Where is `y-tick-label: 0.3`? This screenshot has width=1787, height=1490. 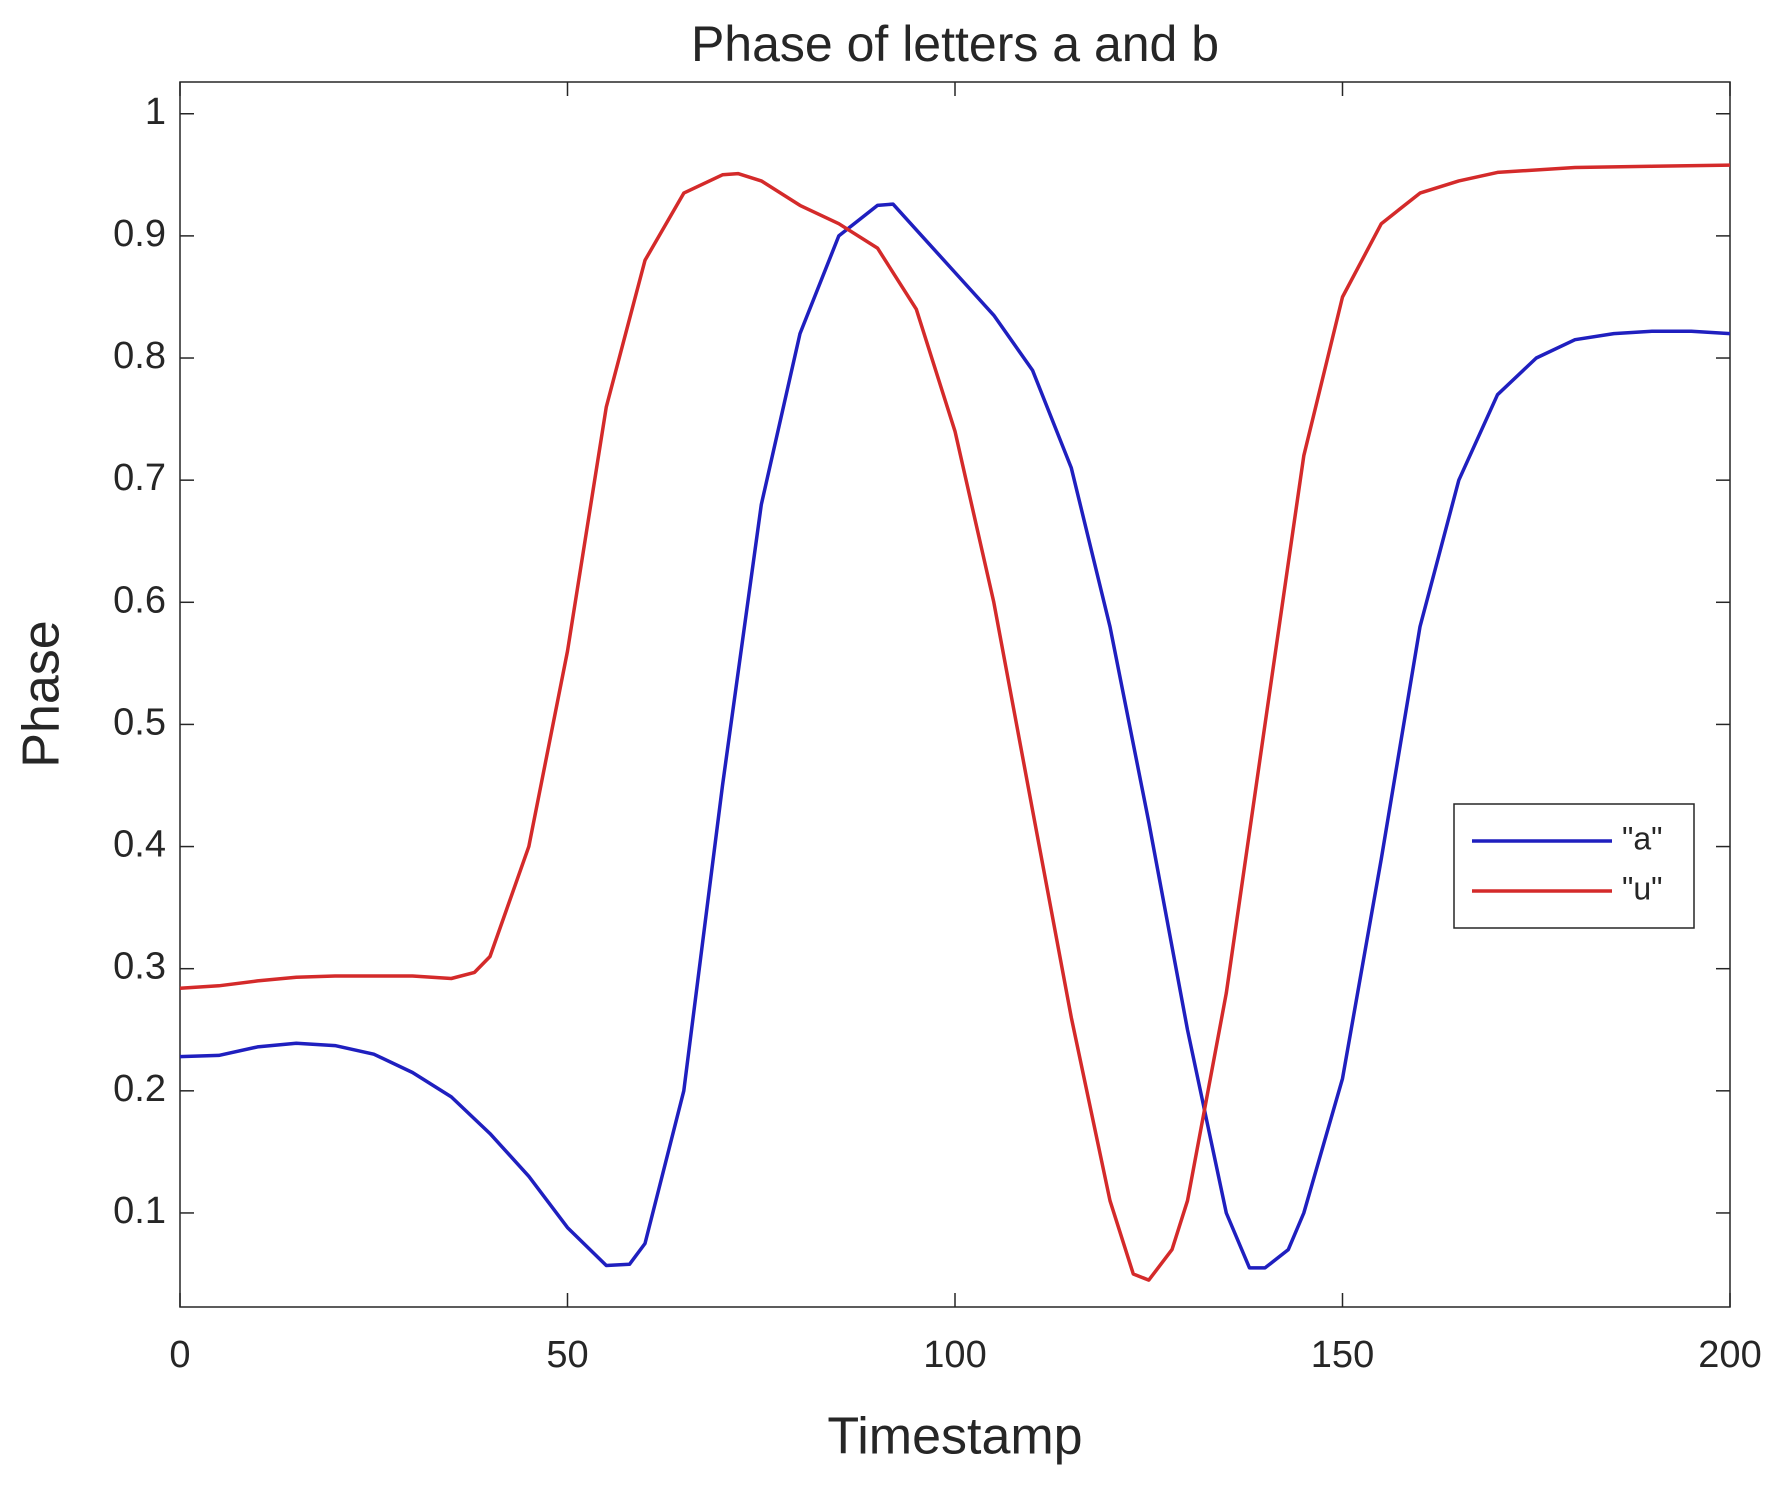
y-tick-label: 0.3 is located at coordinates (139, 967).